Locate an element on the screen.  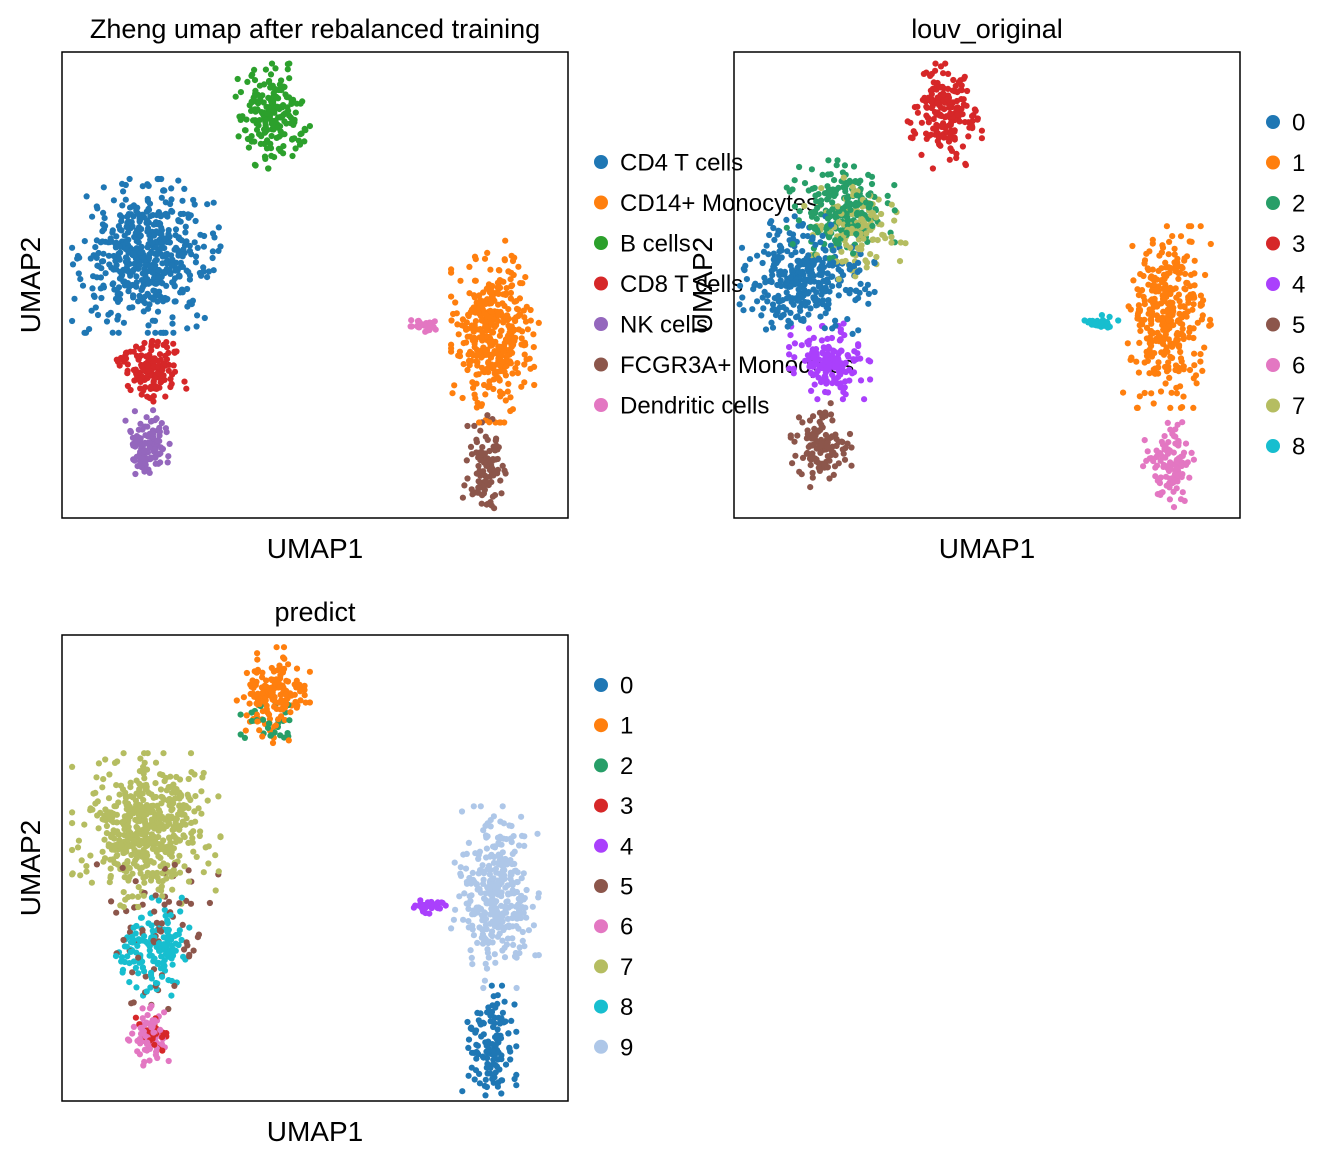
legend-label: 5 is located at coordinates (1298, 325).